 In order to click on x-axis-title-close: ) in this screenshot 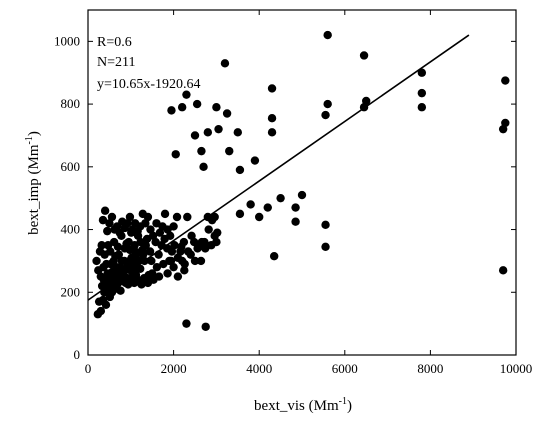, I will do `click(349, 406)`.